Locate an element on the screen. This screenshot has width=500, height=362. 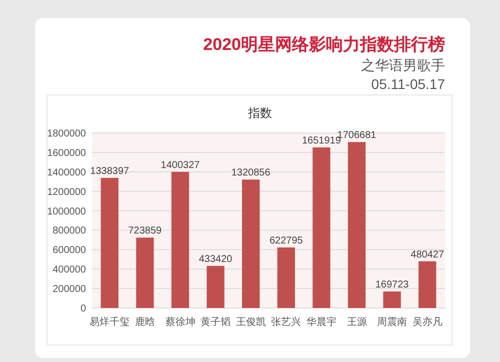
data-label: 1320856 is located at coordinates (251, 173).